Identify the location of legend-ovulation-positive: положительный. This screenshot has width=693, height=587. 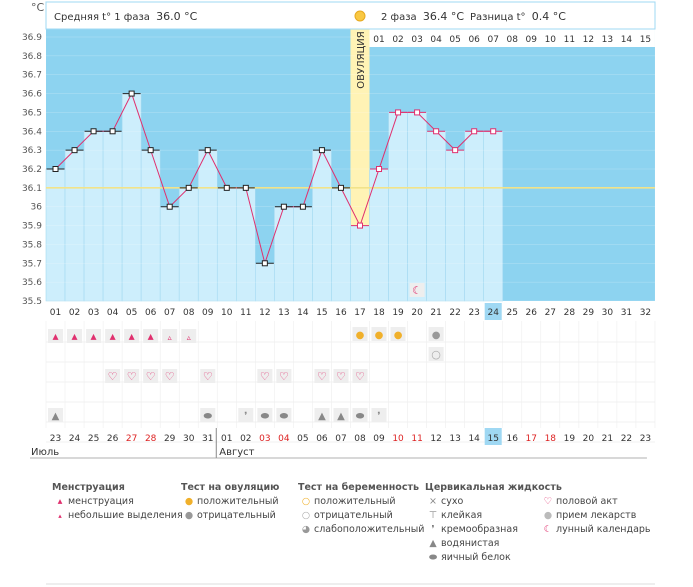
(238, 501).